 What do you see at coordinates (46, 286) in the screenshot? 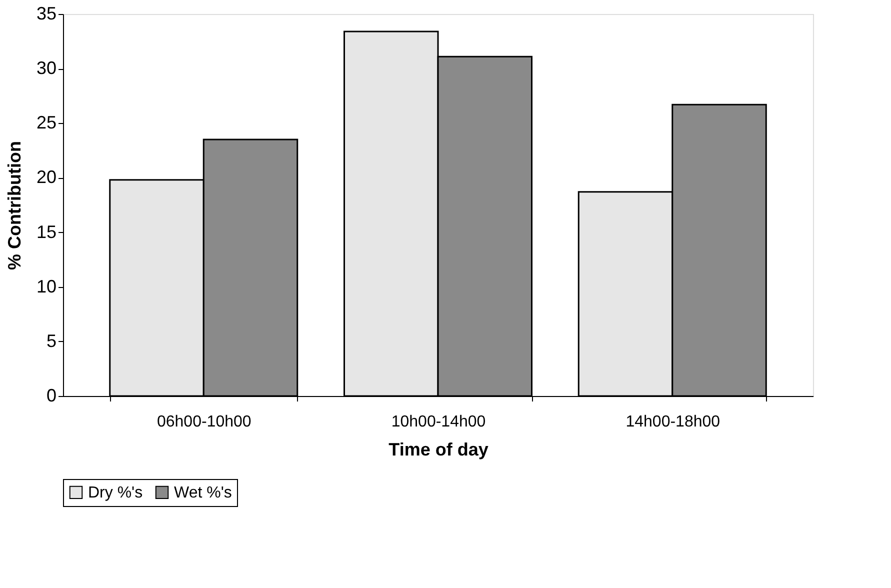
I see `y-tick-label: 10` at bounding box center [46, 286].